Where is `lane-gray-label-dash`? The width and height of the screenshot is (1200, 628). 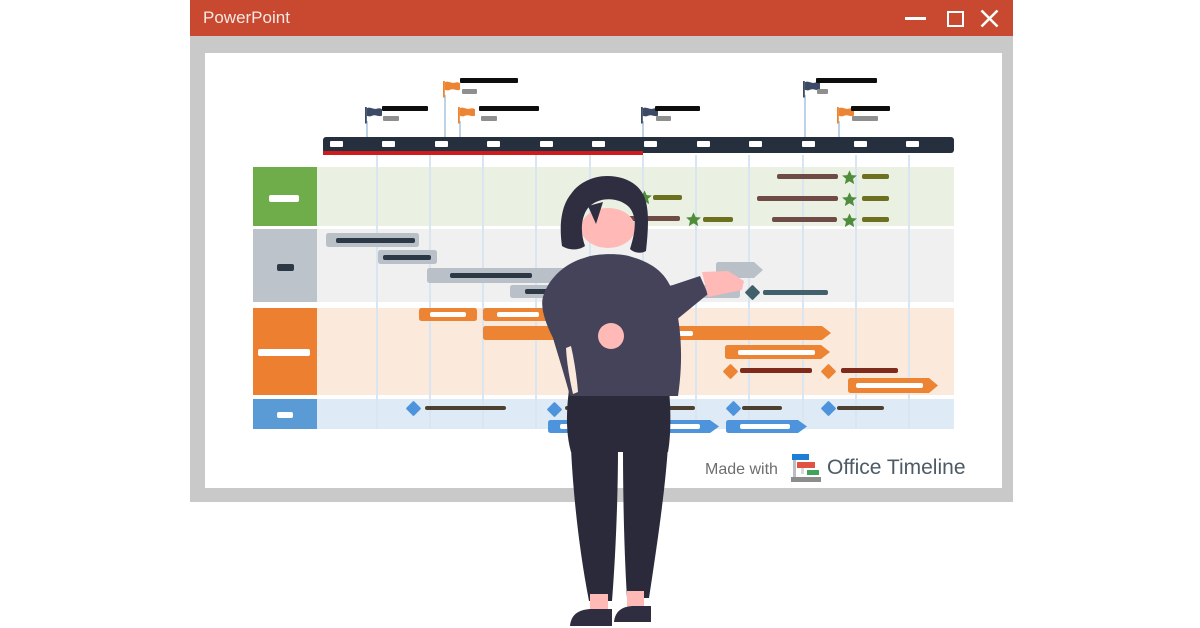 lane-gray-label-dash is located at coordinates (285, 267).